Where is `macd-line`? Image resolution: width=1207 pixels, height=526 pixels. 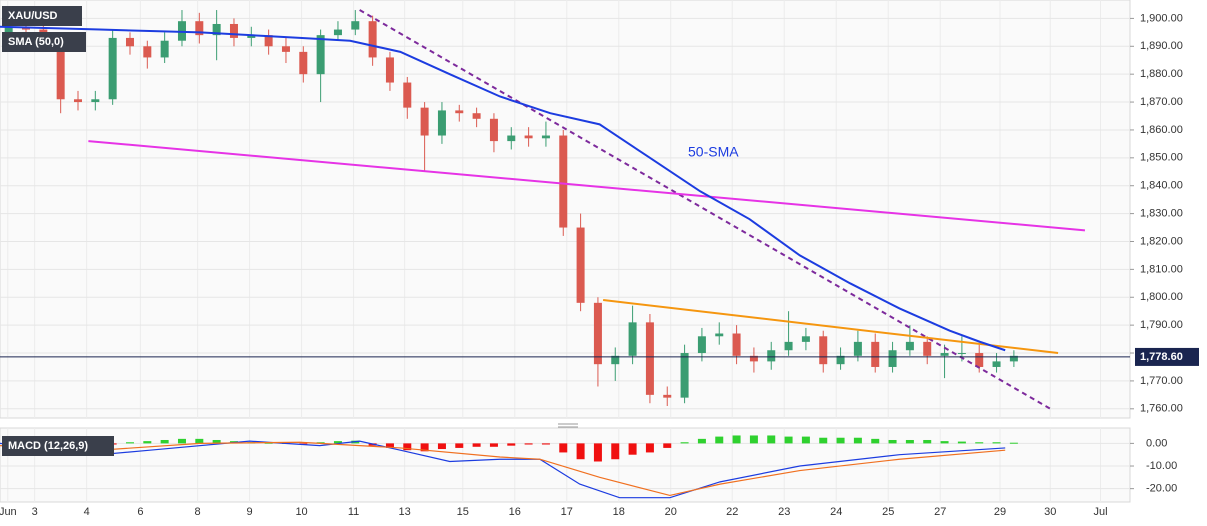
macd-line is located at coordinates (503, 469).